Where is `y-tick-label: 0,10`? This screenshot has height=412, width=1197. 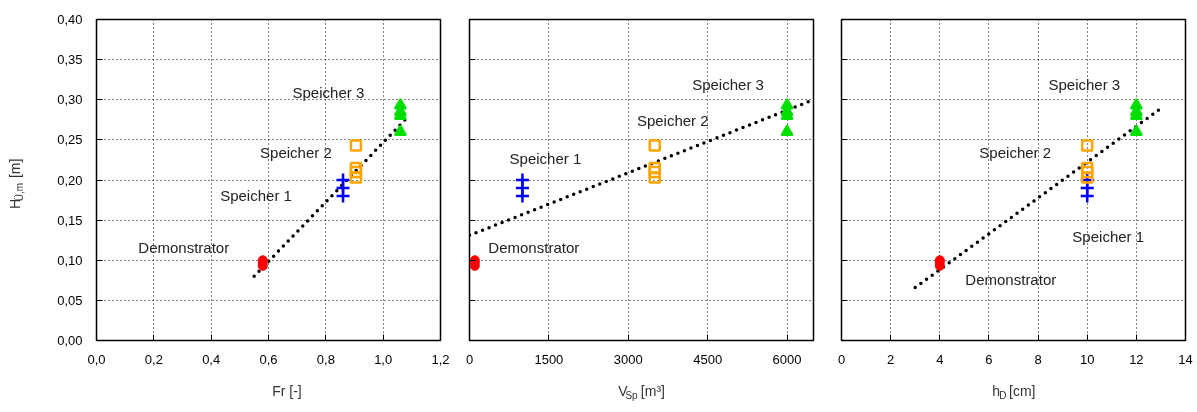 y-tick-label: 0,10 is located at coordinates (70, 260).